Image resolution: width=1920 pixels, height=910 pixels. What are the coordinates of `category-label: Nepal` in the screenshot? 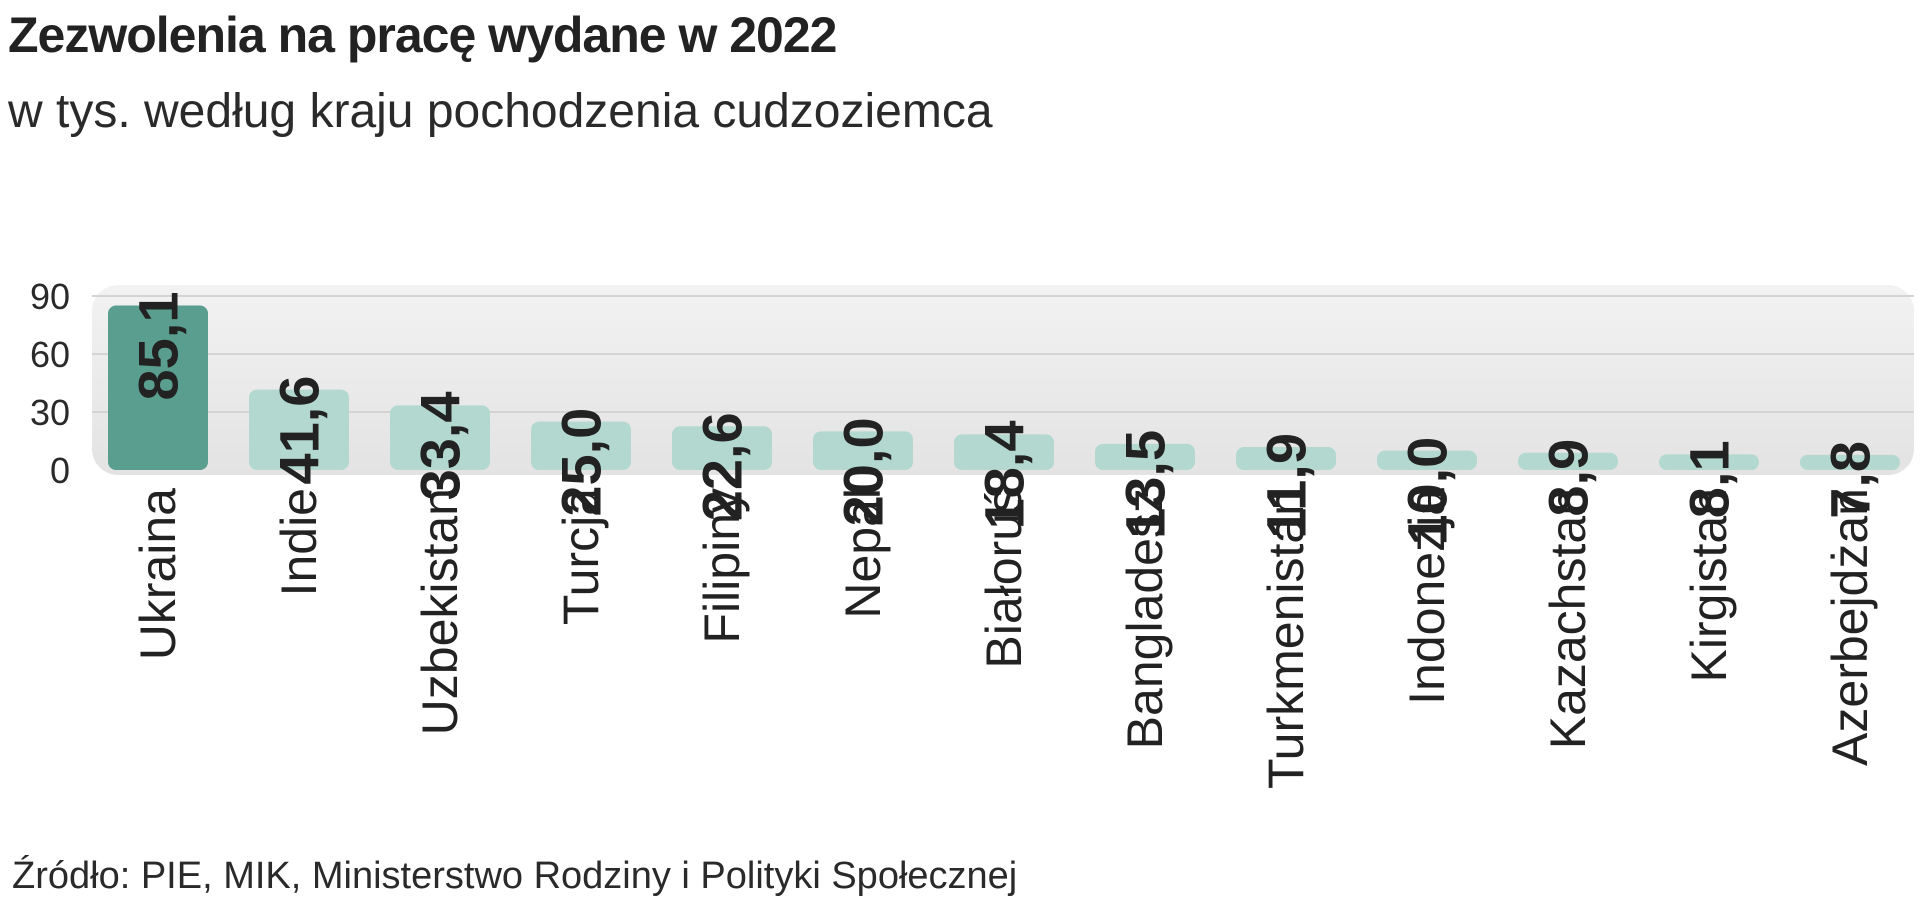 It's located at (863, 553).